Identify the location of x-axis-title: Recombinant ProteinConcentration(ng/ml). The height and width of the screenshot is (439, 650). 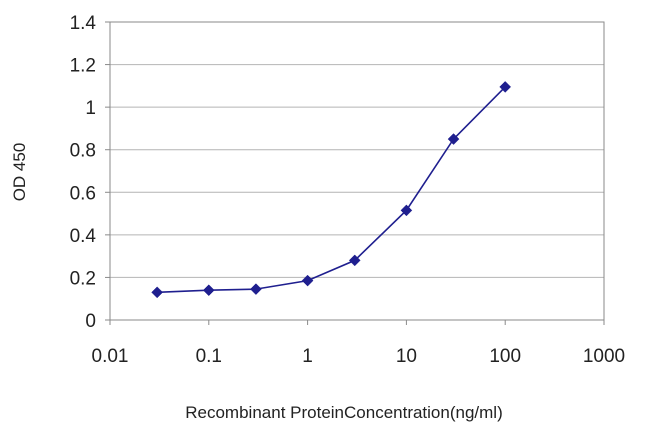
(344, 412).